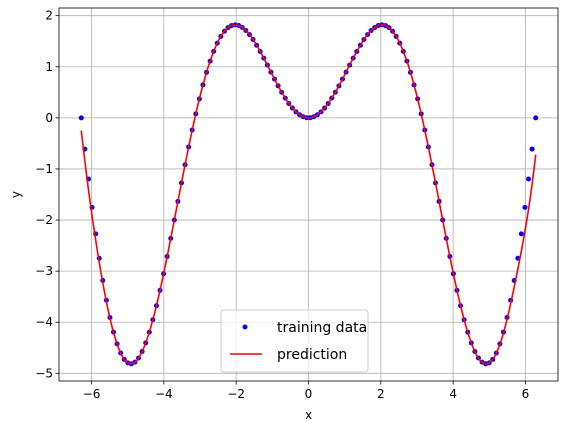  What do you see at coordinates (44, 271) in the screenshot?
I see `y-tick-label: −3` at bounding box center [44, 271].